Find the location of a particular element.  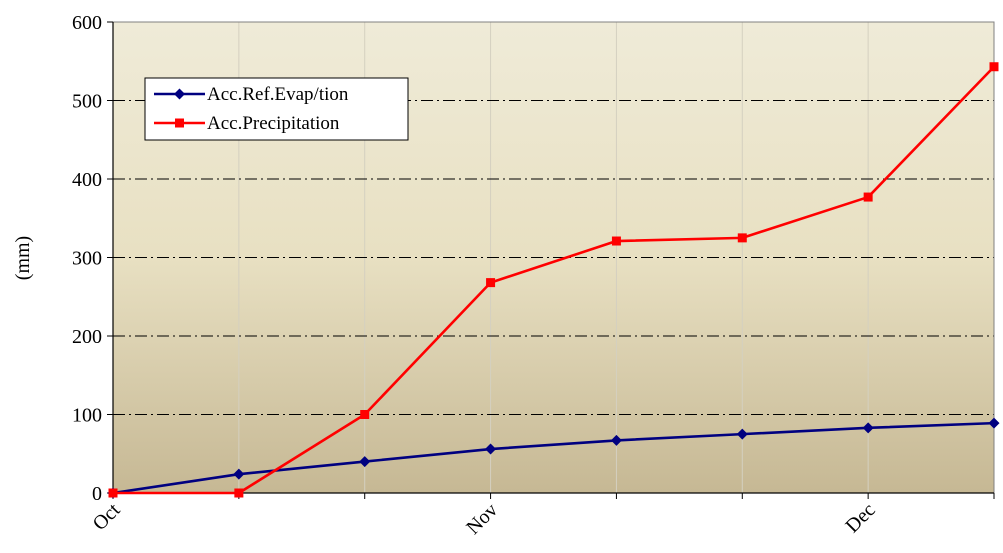

legend-entry: Acc.Precipitation is located at coordinates (247, 123).